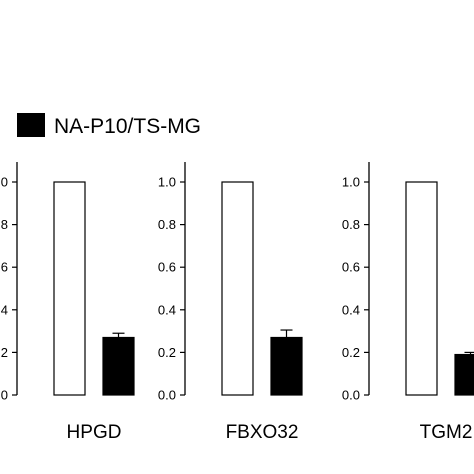 The image size is (474, 474). What do you see at coordinates (127, 126) in the screenshot?
I see `legend-label: NA-P10/TS-MG` at bounding box center [127, 126].